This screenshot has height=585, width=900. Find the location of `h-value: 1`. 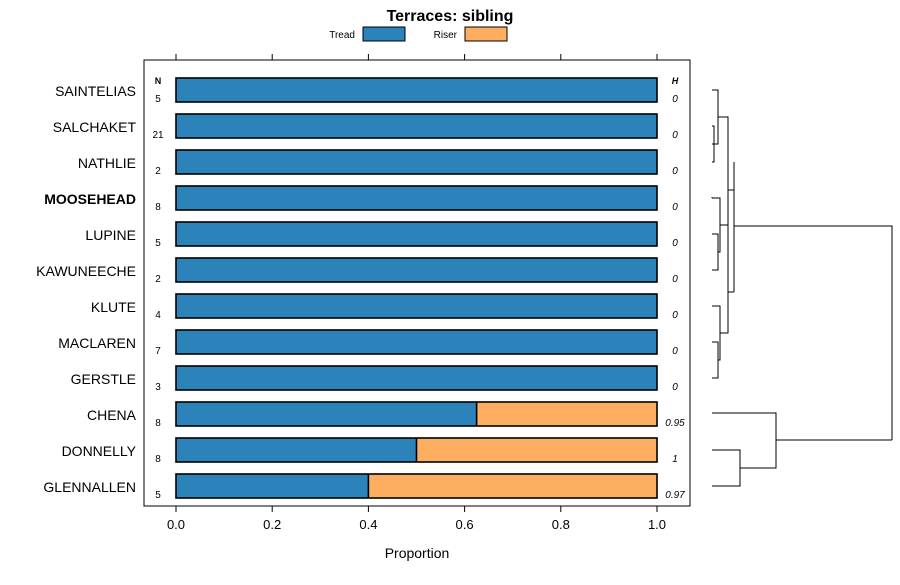

h-value: 1 is located at coordinates (675, 459).